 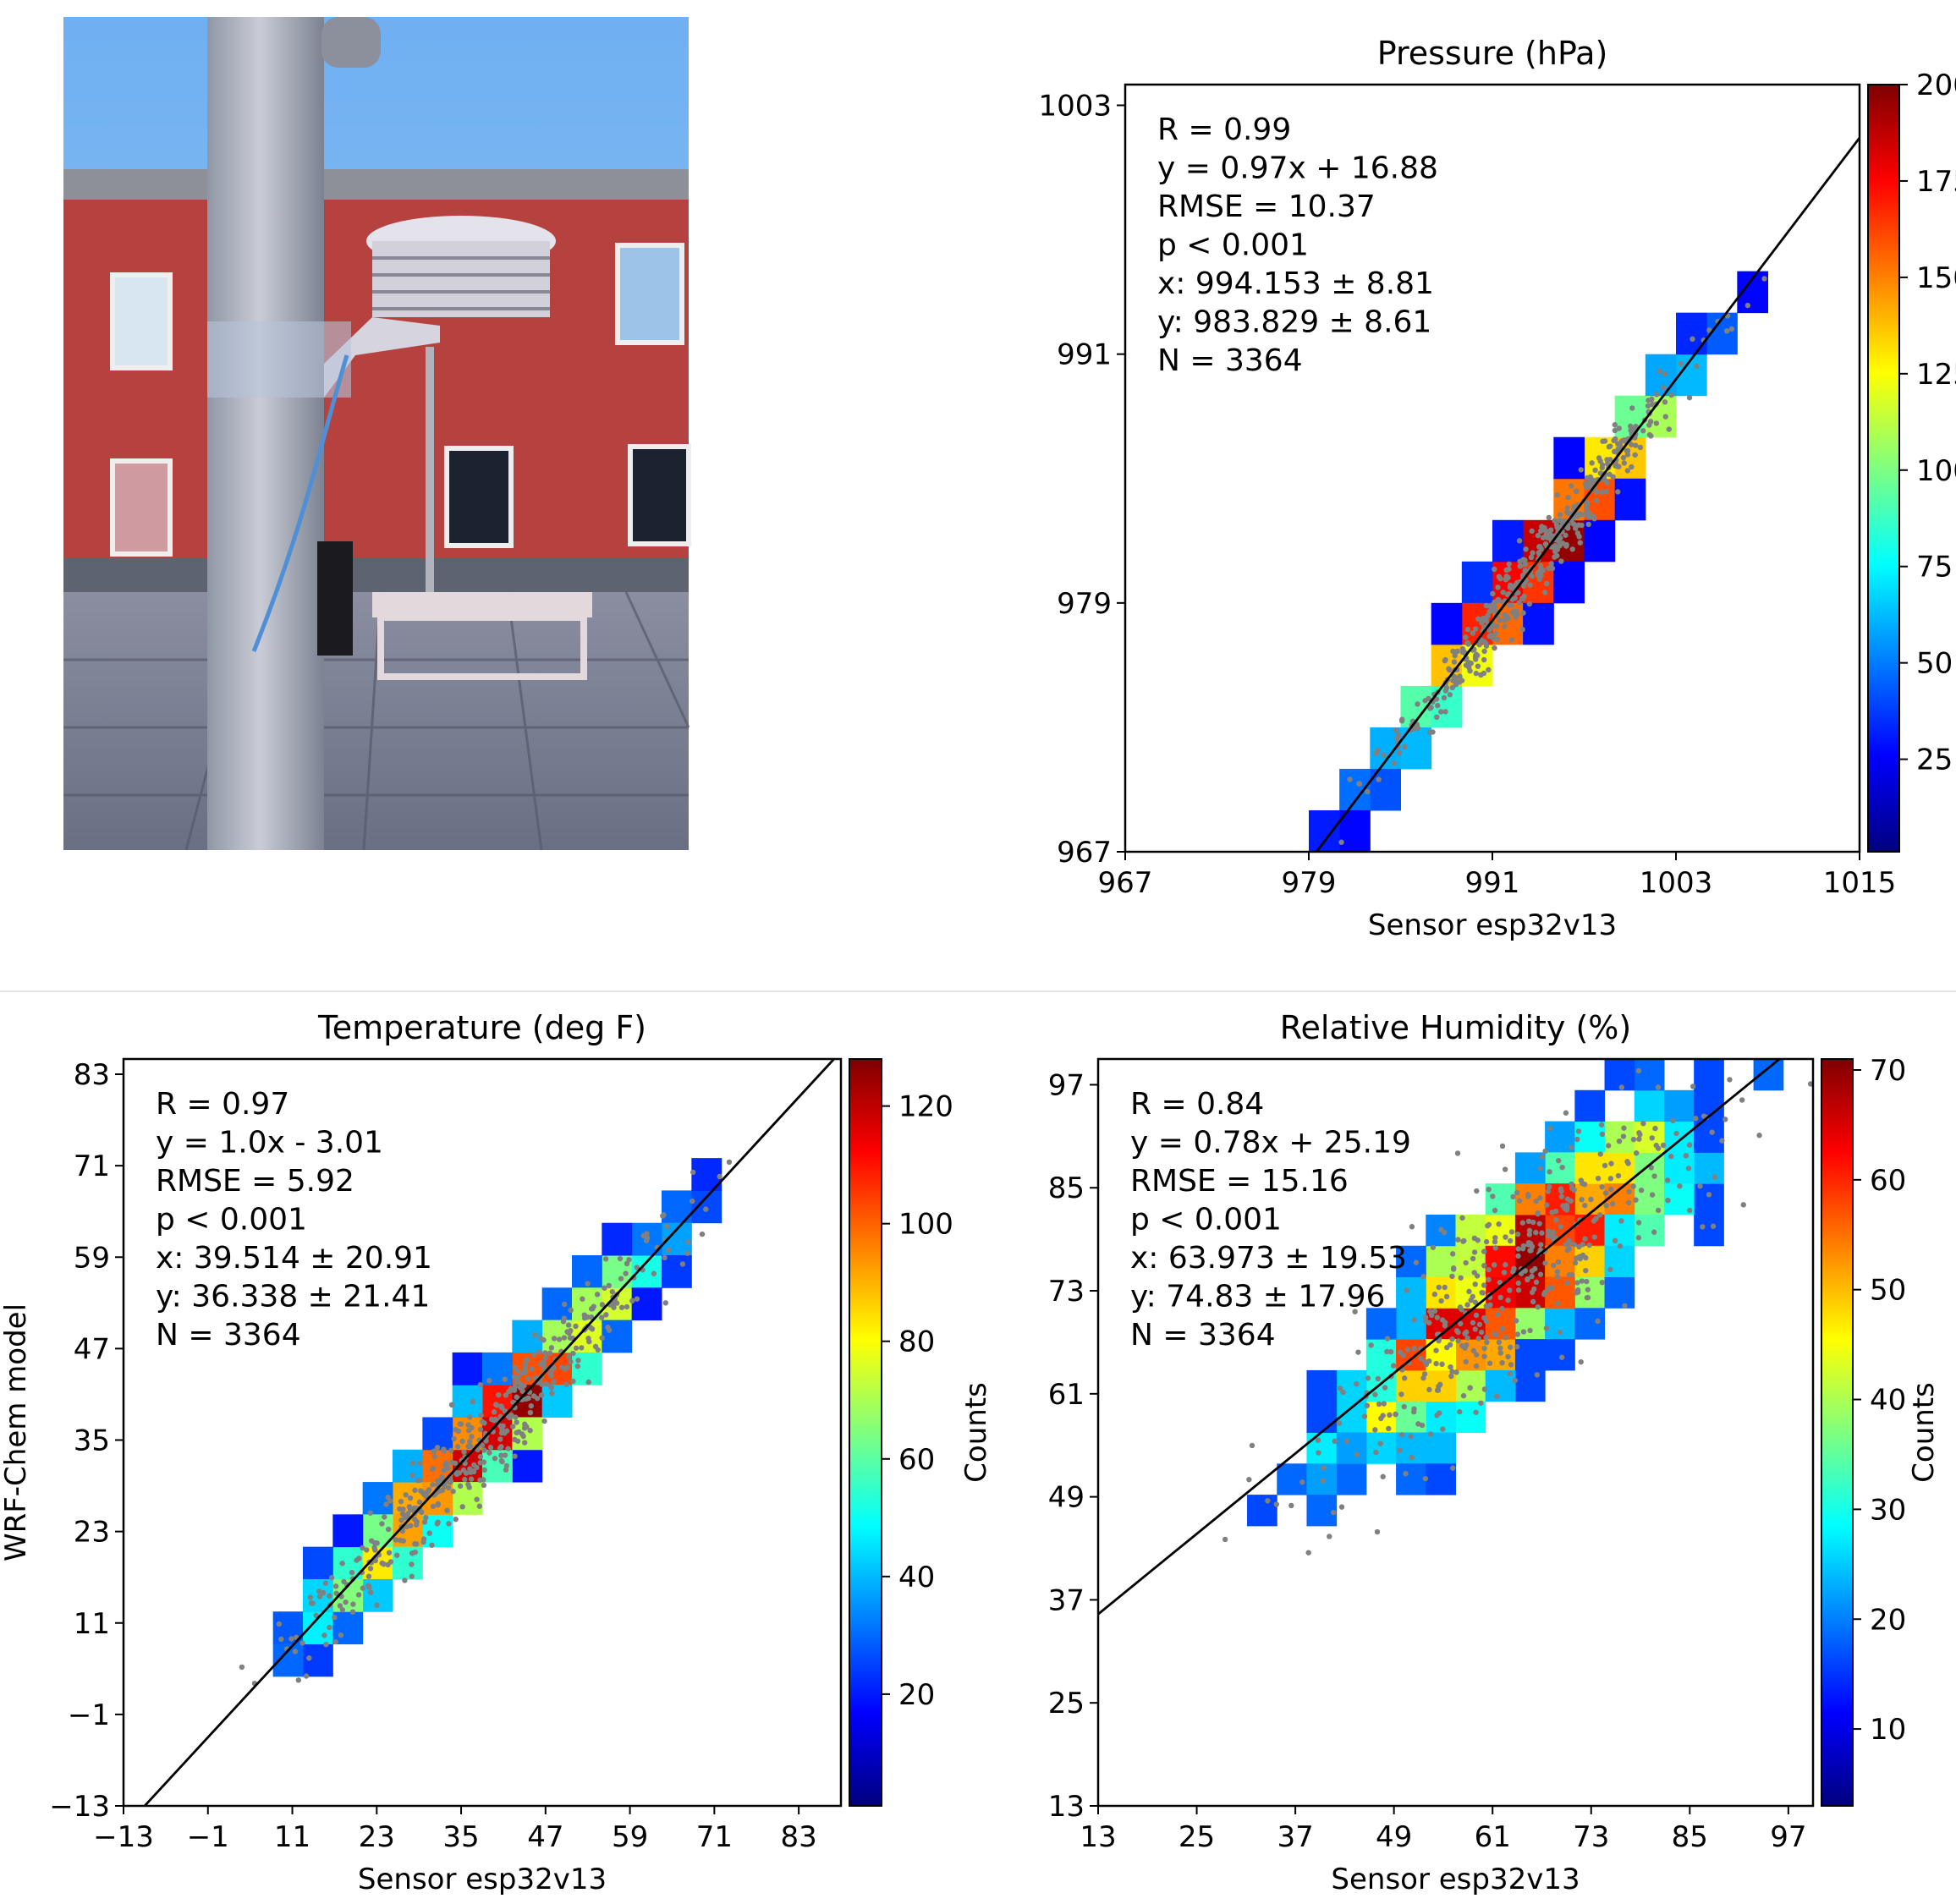 What do you see at coordinates (92, 1258) in the screenshot?
I see `y-tick-label: 59` at bounding box center [92, 1258].